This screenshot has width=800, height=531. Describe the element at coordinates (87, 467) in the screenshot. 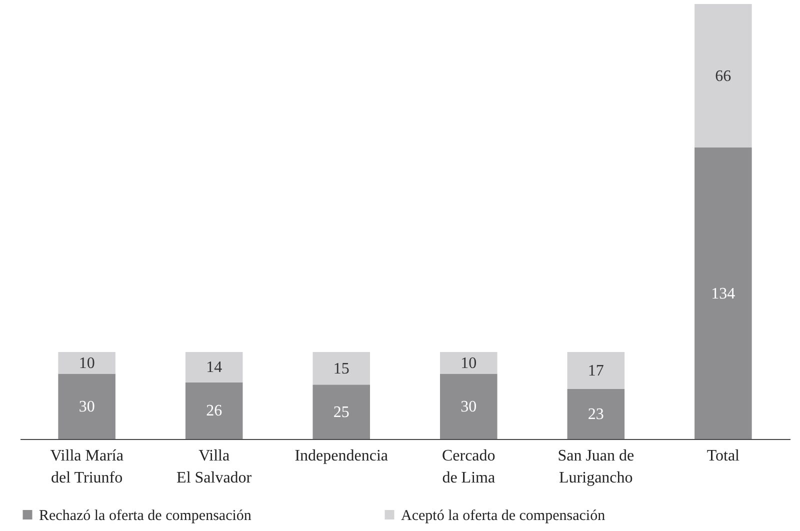

I see `x-tick-label: Villa María del Triunfo` at that location.